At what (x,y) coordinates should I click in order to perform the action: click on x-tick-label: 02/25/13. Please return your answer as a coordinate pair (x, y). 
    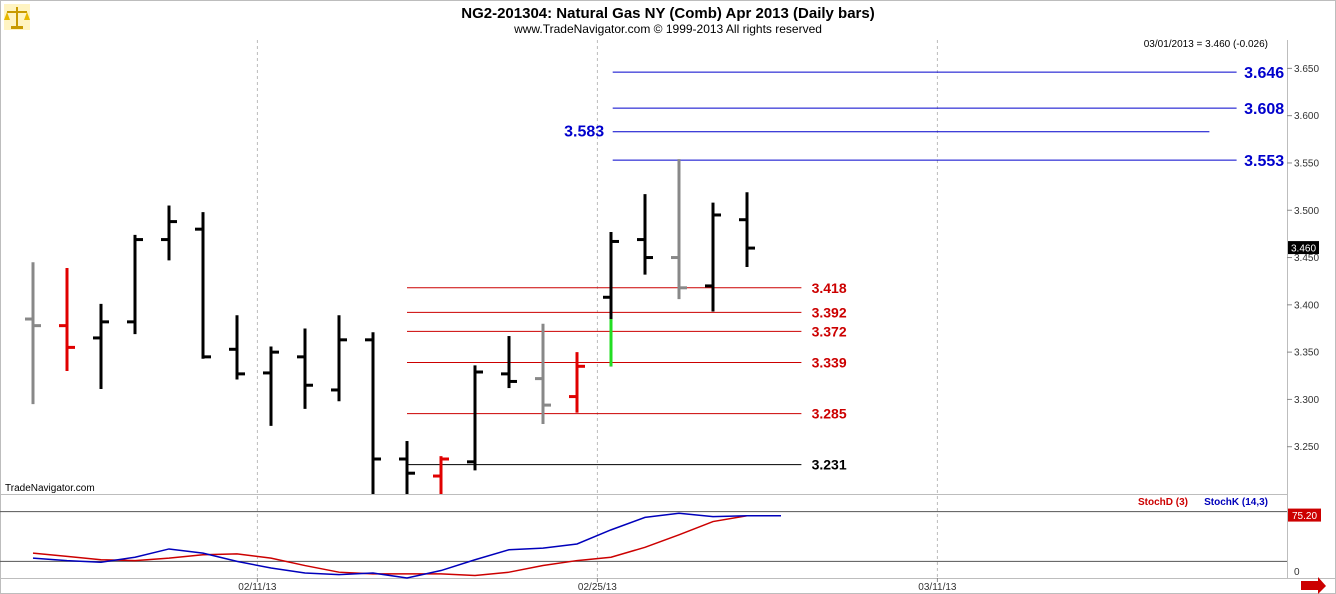
    Looking at the image, I should click on (597, 587).